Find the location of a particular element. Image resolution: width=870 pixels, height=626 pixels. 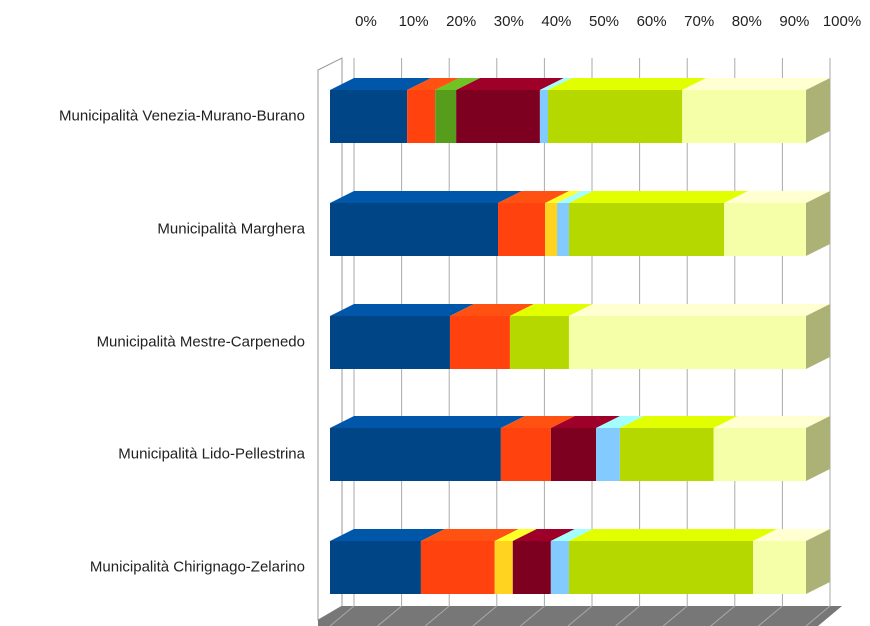

x-tick-label: 60% is located at coordinates (652, 21).